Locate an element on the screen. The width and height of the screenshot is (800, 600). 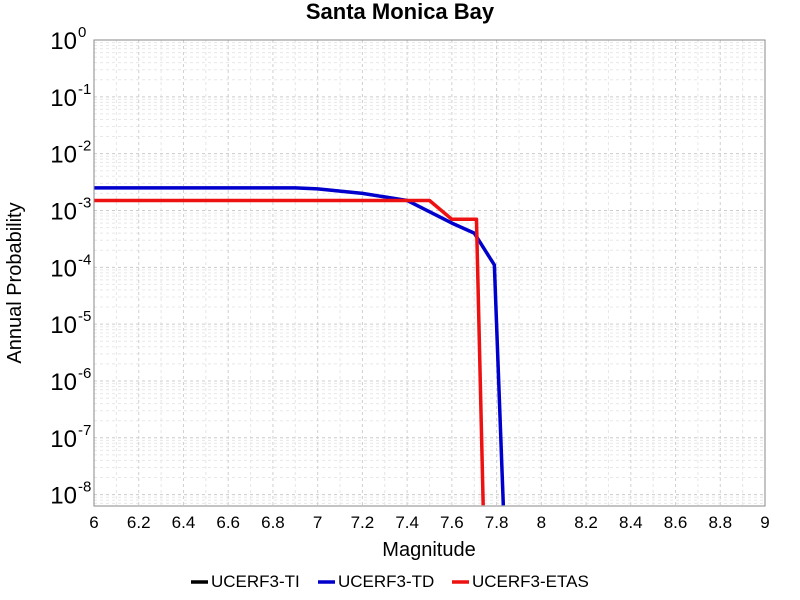
legend-label: UCERF3-ETAS is located at coordinates (530, 581).